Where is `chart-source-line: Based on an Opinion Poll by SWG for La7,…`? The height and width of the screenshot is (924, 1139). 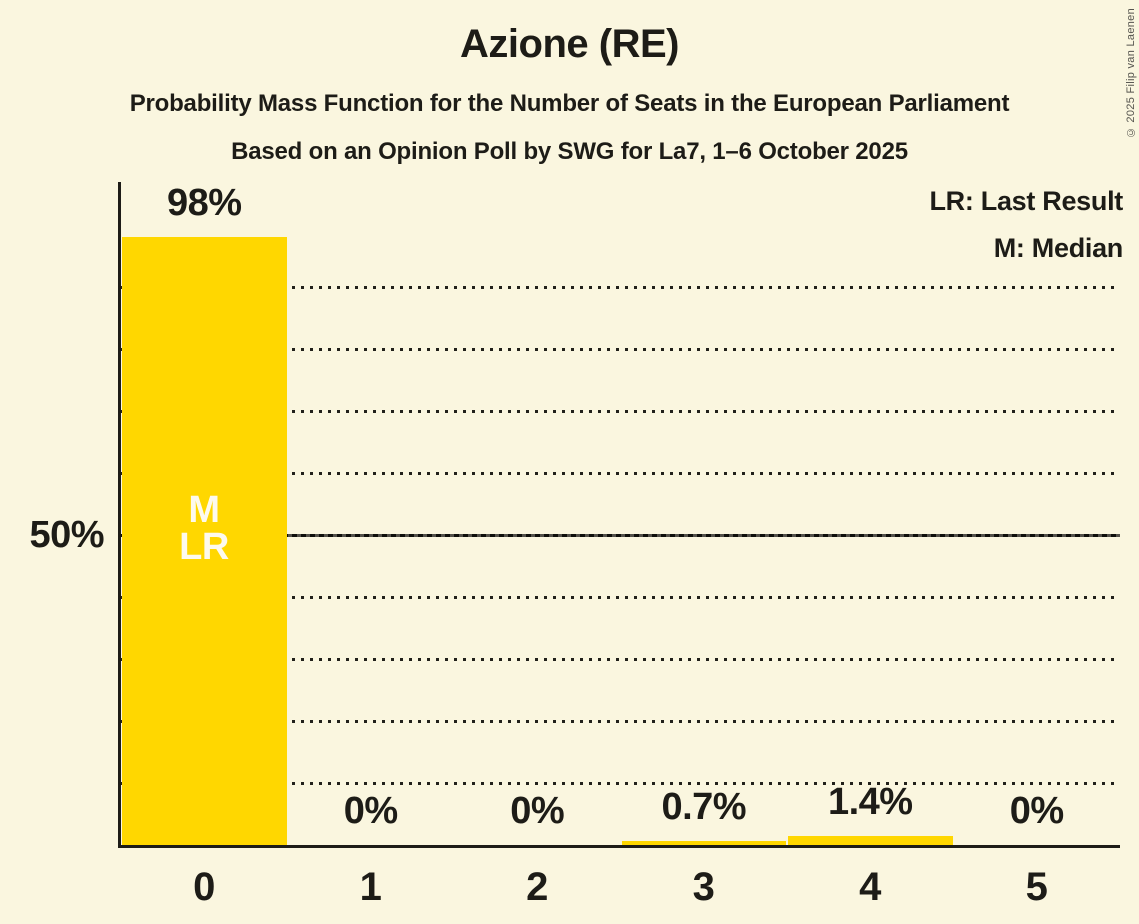
chart-source-line: Based on an Opinion Poll by SWG for La7,… is located at coordinates (569, 151).